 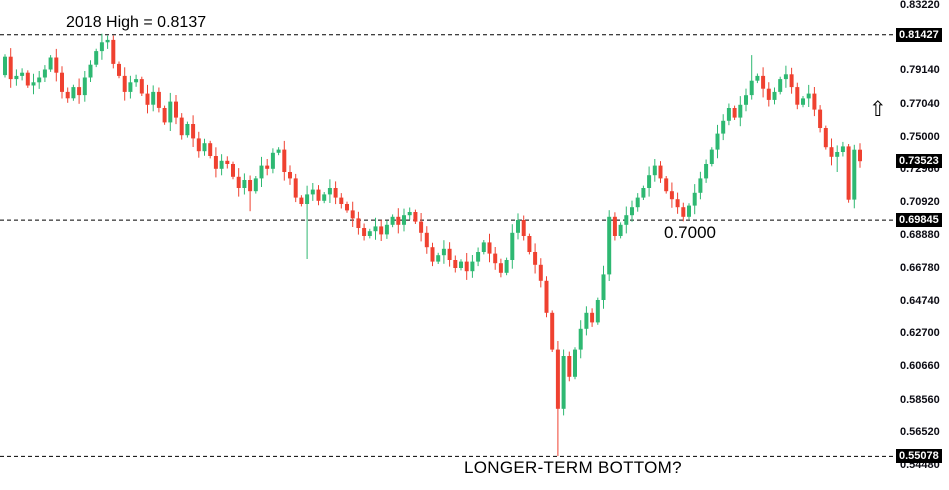 What do you see at coordinates (919, 161) in the screenshot?
I see `price-axis-badge: 0.73523` at bounding box center [919, 161].